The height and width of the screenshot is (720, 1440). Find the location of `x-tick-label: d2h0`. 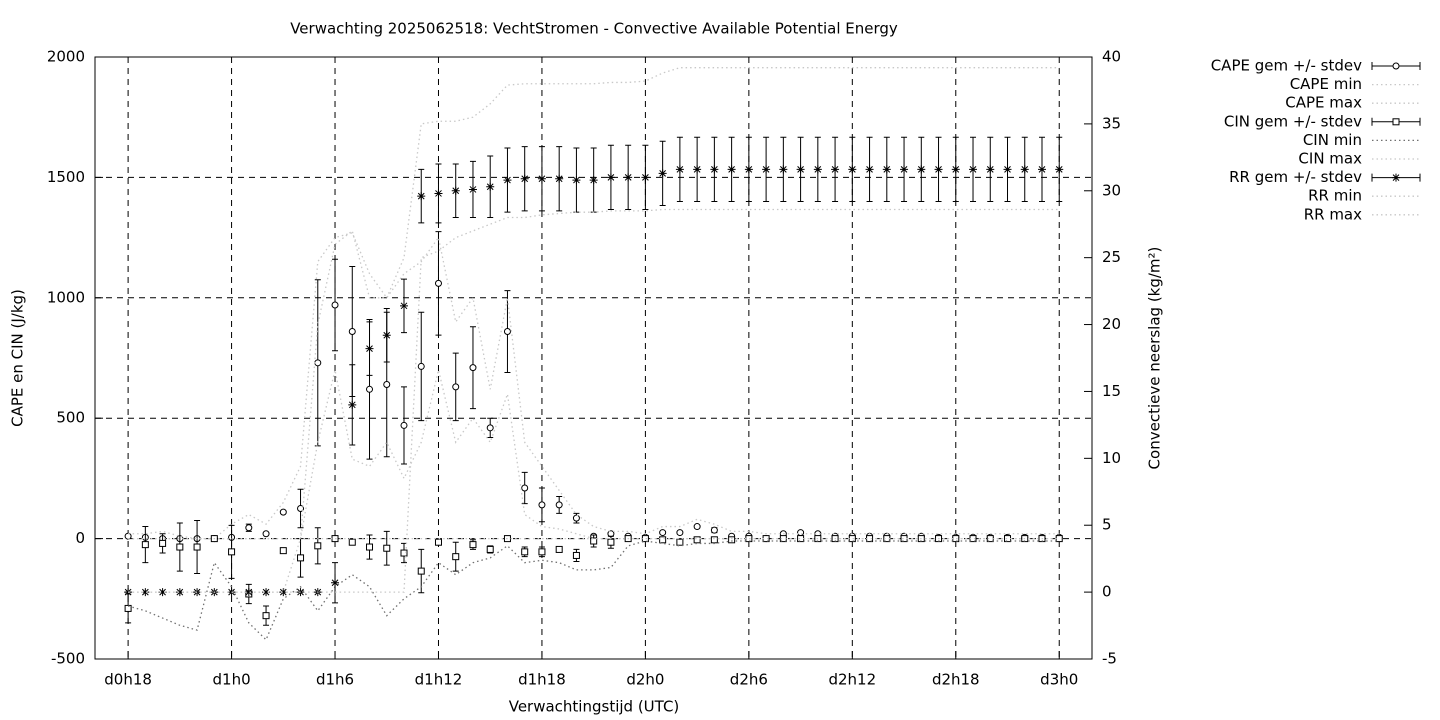

x-tick-label: d2h0 is located at coordinates (645, 680).